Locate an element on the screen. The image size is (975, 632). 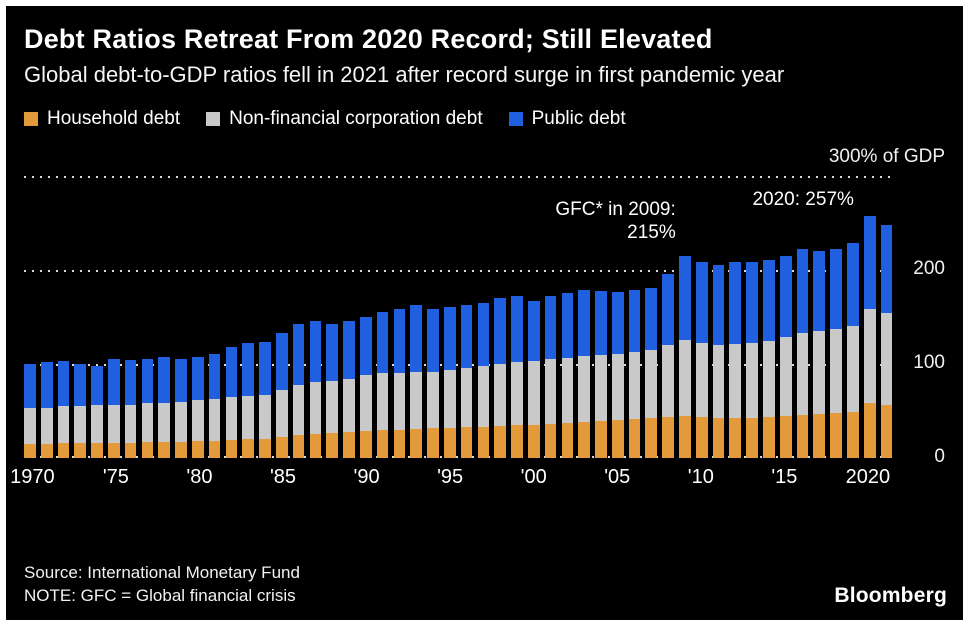
segment-household-2020 is located at coordinates (869, 430).